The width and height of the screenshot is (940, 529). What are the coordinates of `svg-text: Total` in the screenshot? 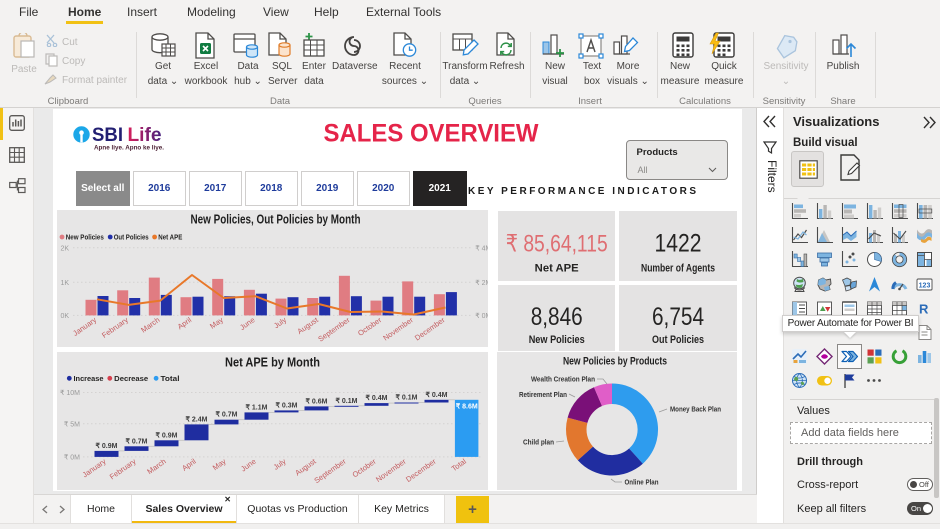 It's located at (170, 379).